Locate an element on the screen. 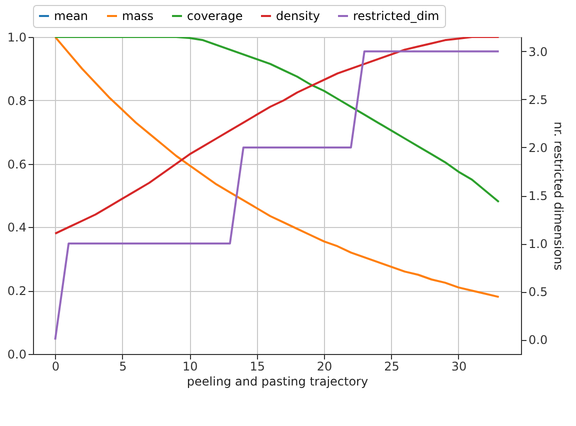  y2-axis-title: nr. restricted dimensions is located at coordinates (559, 196).